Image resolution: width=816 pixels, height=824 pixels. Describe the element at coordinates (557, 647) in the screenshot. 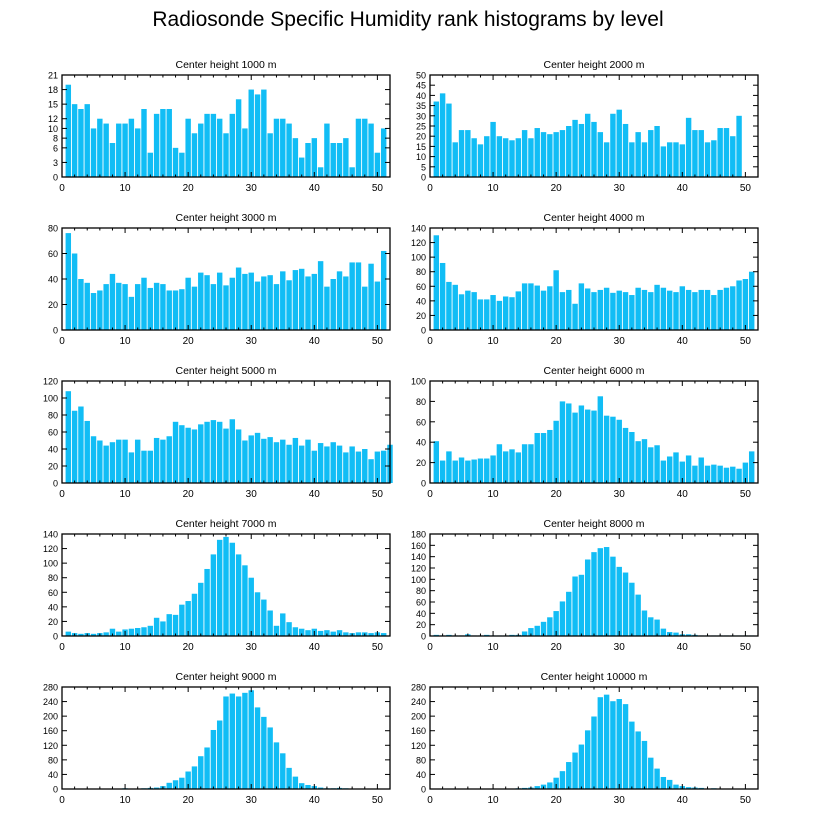

I see `x-tick-label: 20` at that location.